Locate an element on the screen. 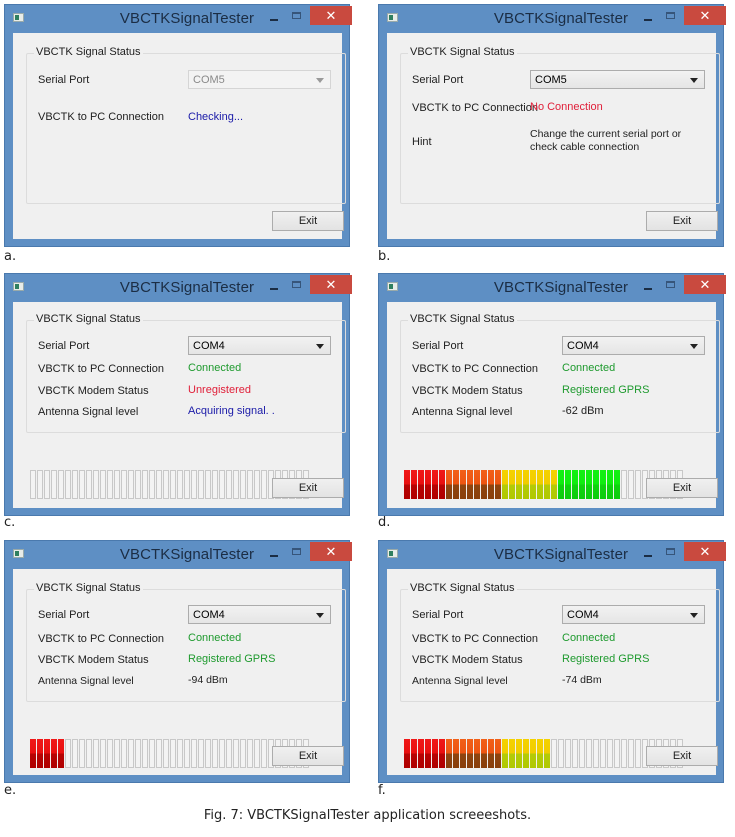  connection-status: No Connection is located at coordinates (566, 107).